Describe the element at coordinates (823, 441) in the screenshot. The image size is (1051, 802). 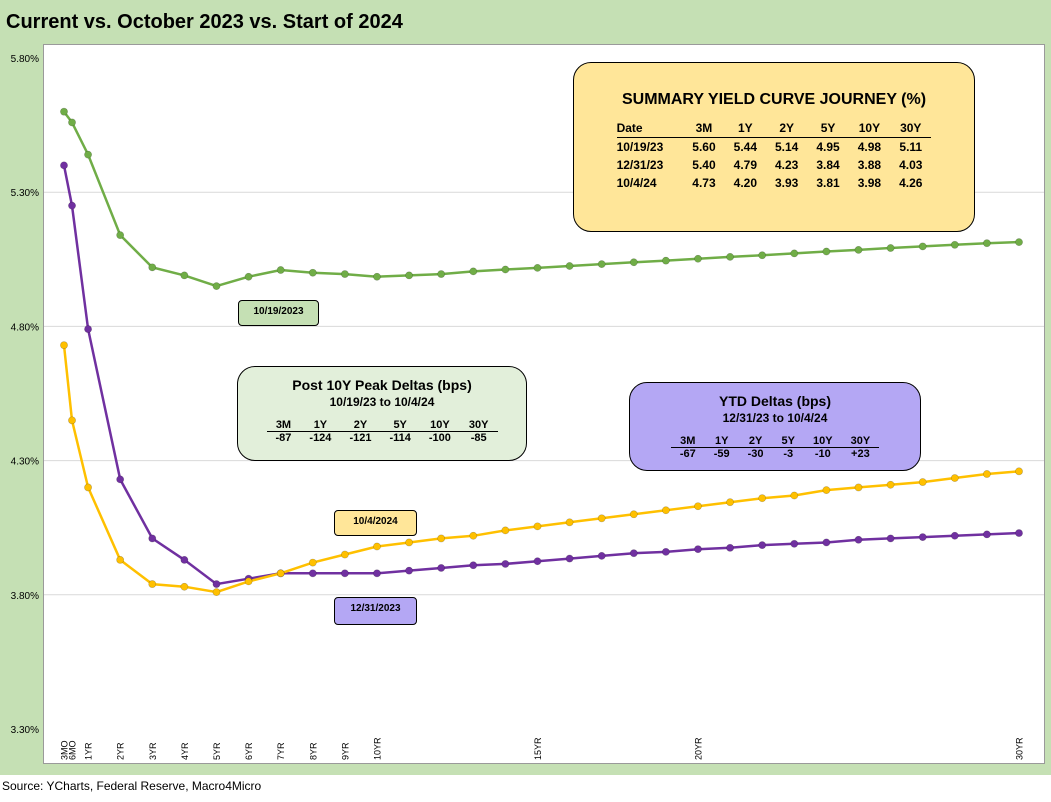
I see `ytd-deltas-header-cell: 10Y` at that location.